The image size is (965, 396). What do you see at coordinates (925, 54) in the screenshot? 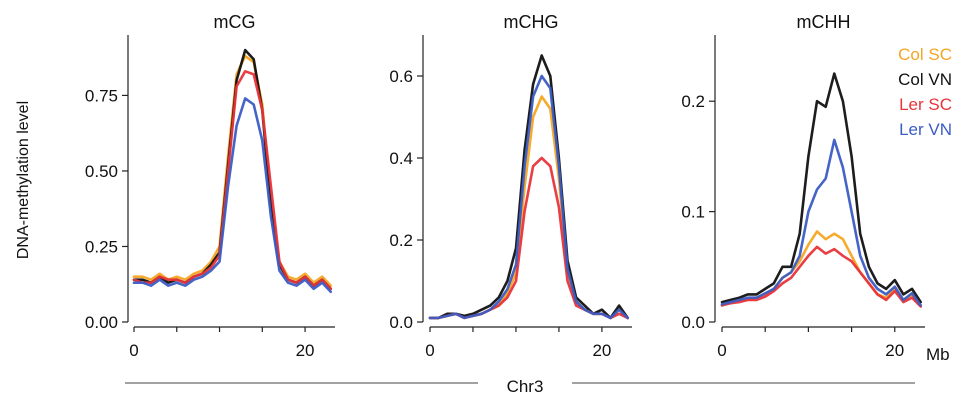
I see `legend-entry-col-sc: Col SC` at bounding box center [925, 54].